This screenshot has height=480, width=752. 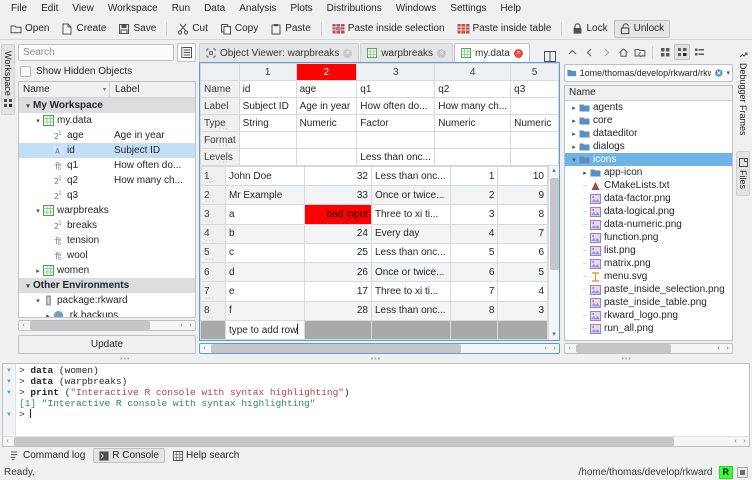 I want to click on menu-plots: Plots, so click(x=301, y=8).